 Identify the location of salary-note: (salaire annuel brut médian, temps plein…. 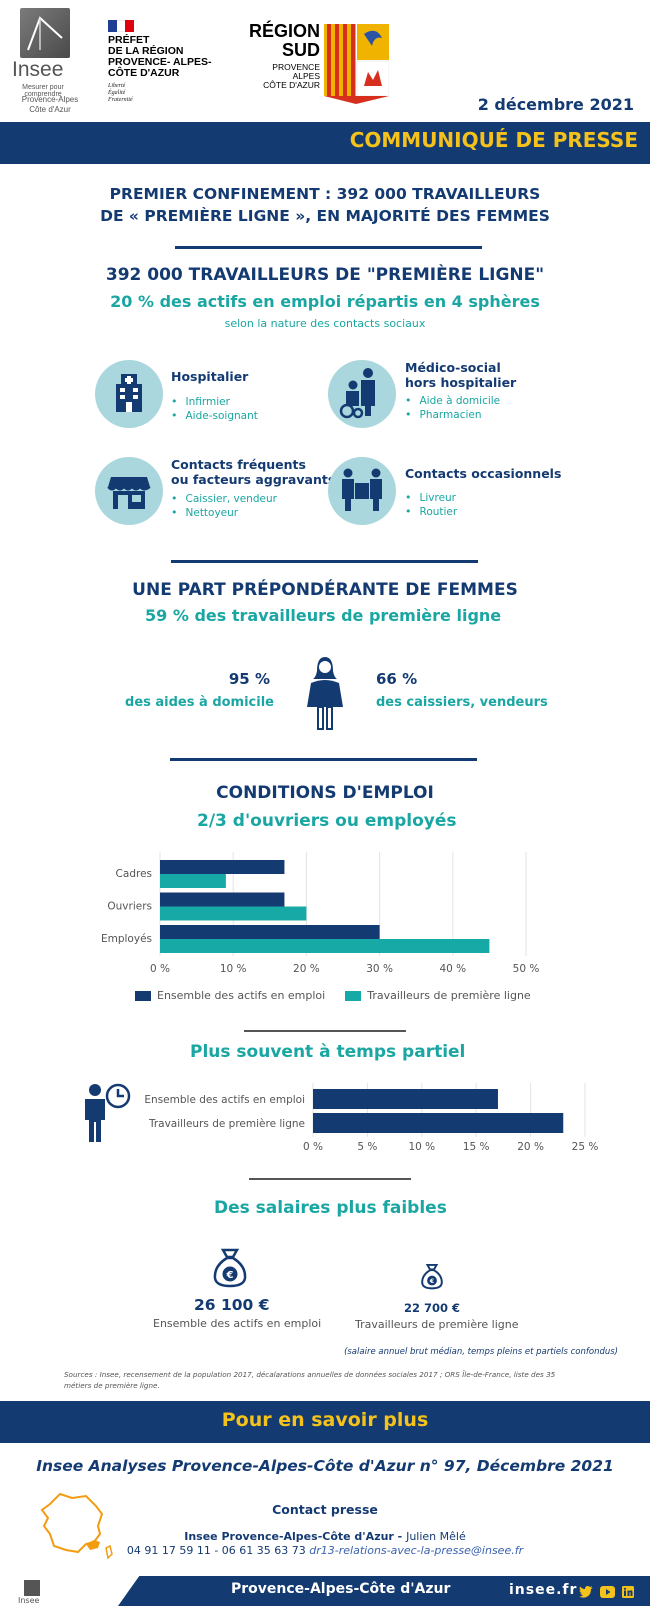
(481, 1352).